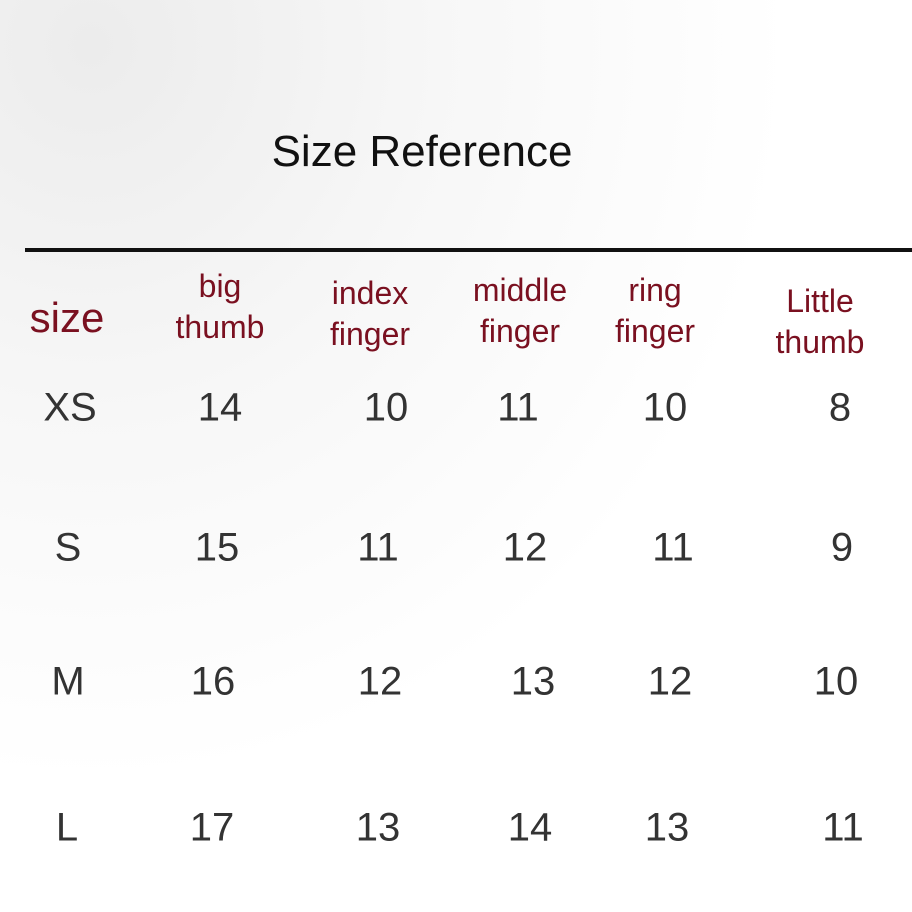 The width and height of the screenshot is (912, 912). Describe the element at coordinates (518, 407) in the screenshot. I see `cell-middle-finger: 11` at that location.